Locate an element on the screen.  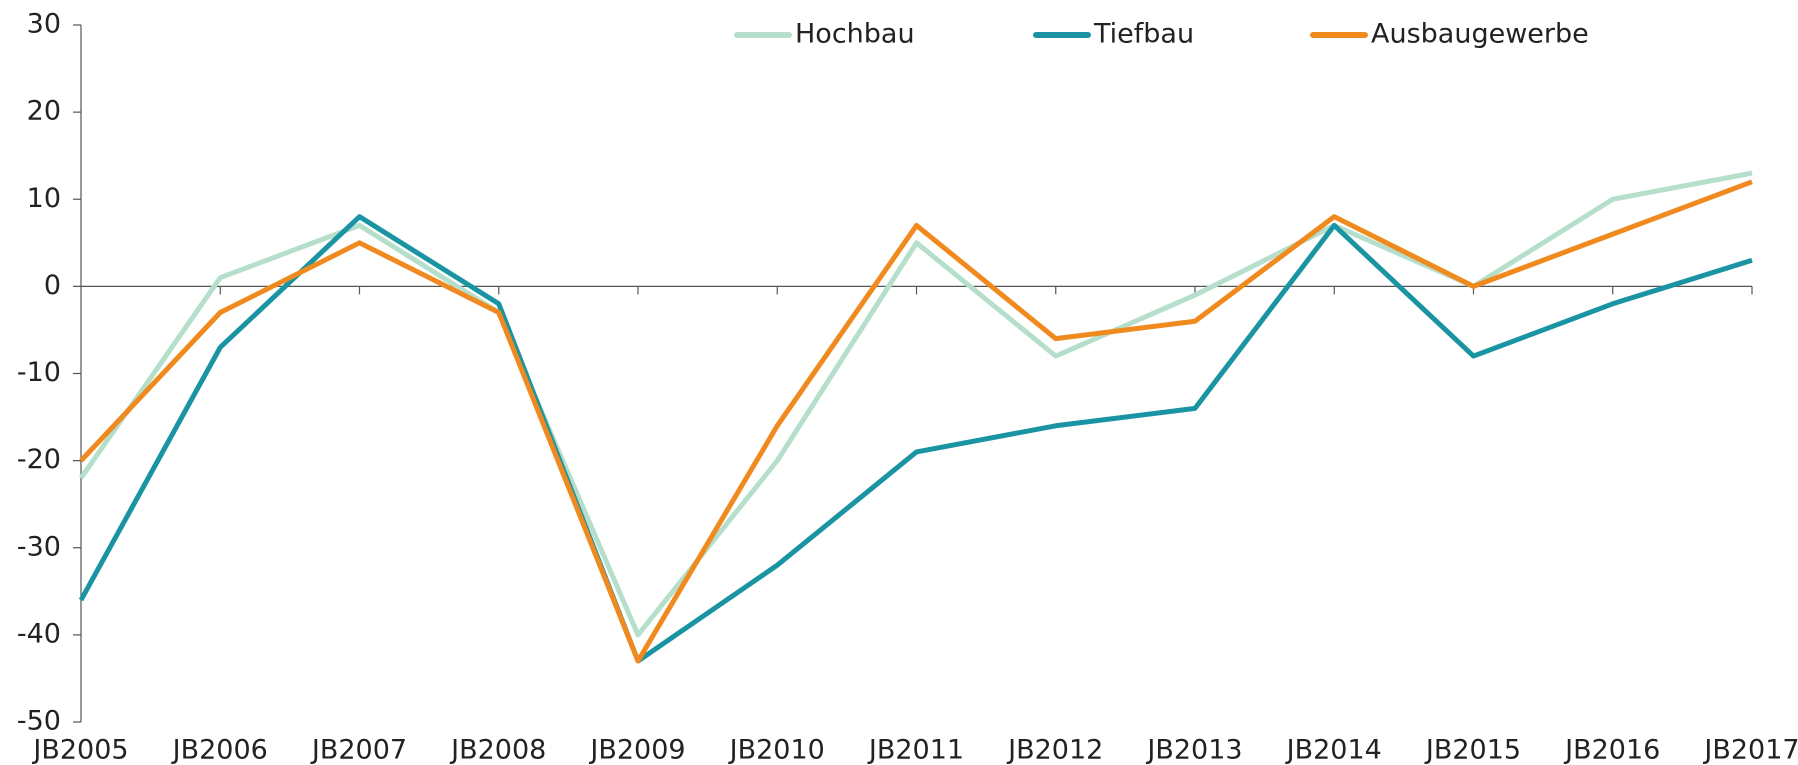
legend-label: Ausbaugewerbe is located at coordinates (1480, 34).